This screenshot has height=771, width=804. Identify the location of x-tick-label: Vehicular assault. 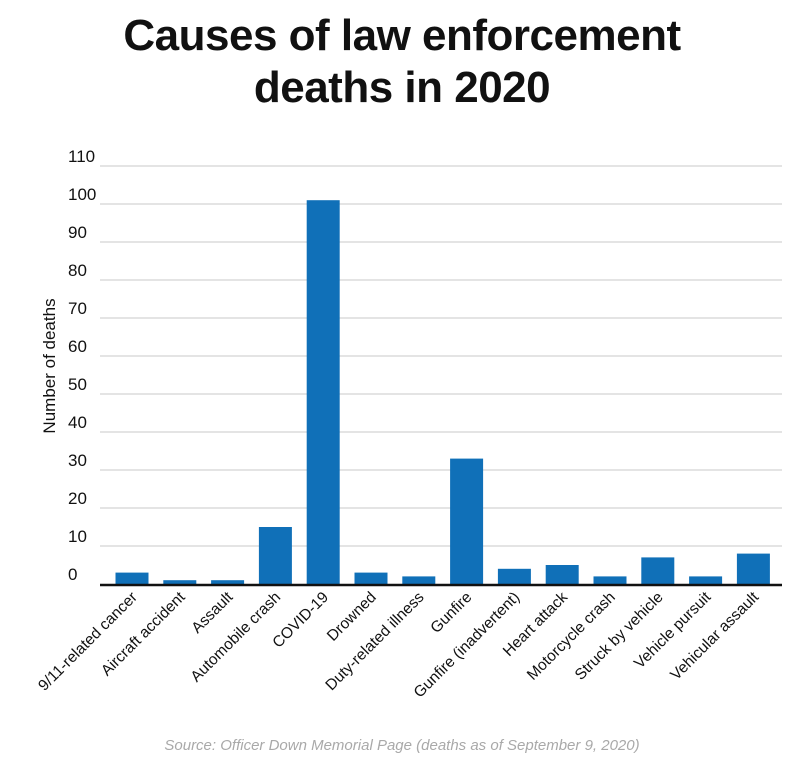
(714, 635).